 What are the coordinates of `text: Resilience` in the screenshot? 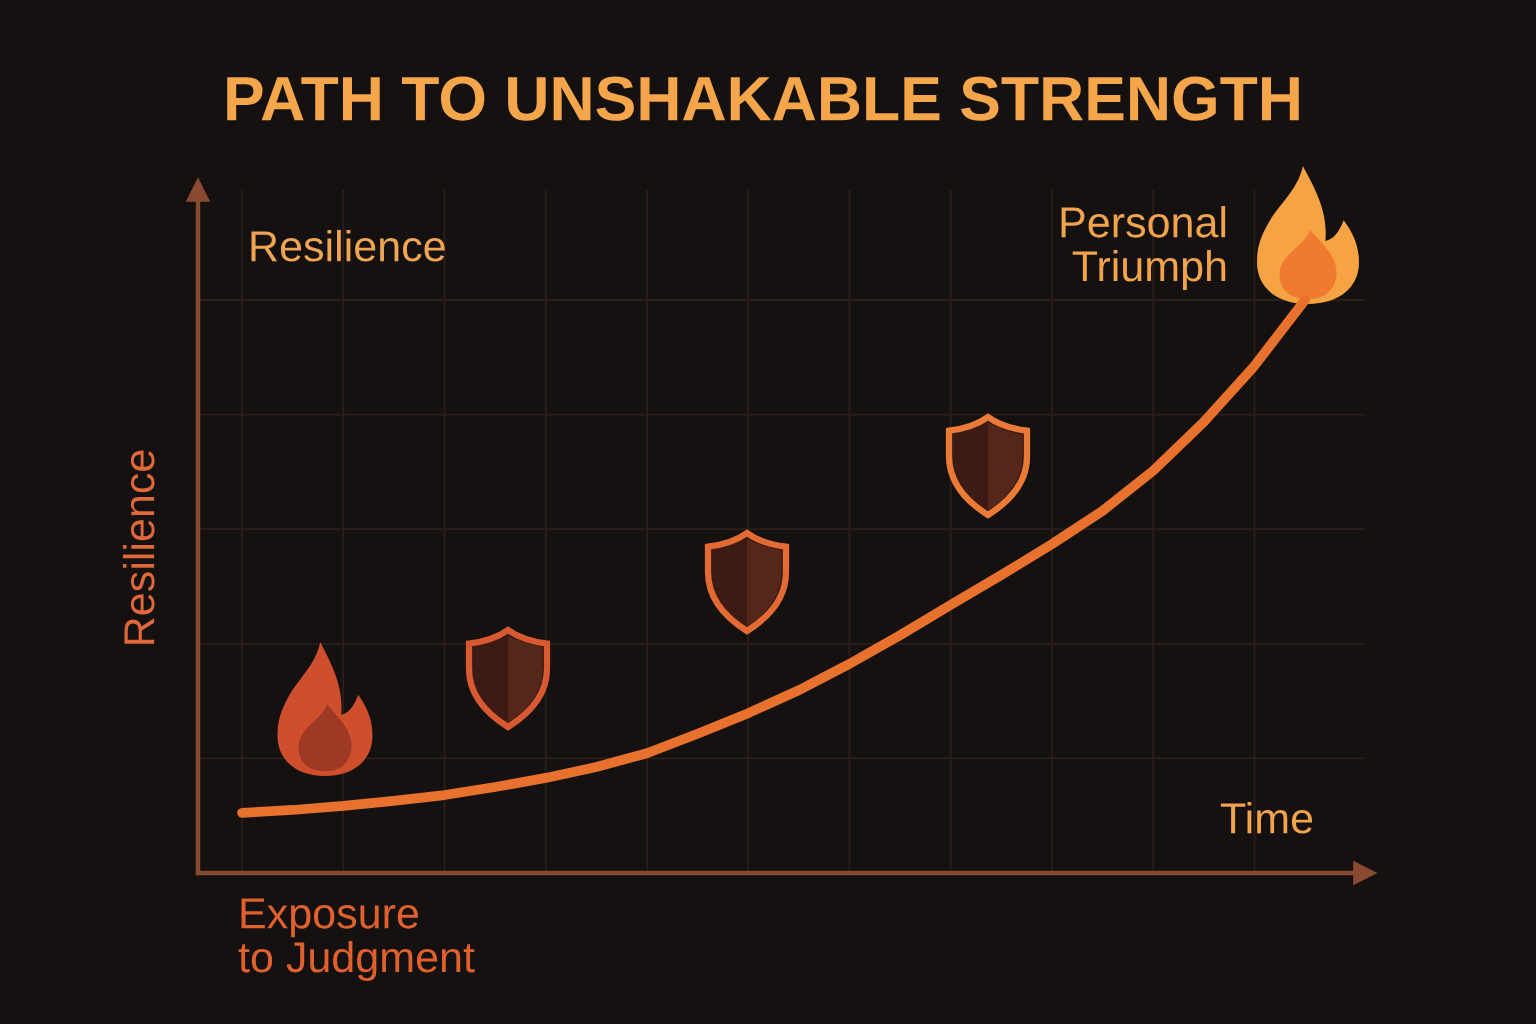 It's located at (348, 245).